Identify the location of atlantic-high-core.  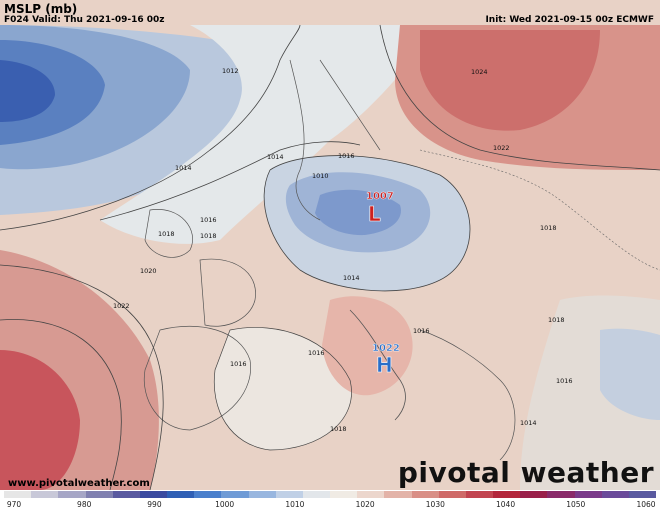
(40, 420).